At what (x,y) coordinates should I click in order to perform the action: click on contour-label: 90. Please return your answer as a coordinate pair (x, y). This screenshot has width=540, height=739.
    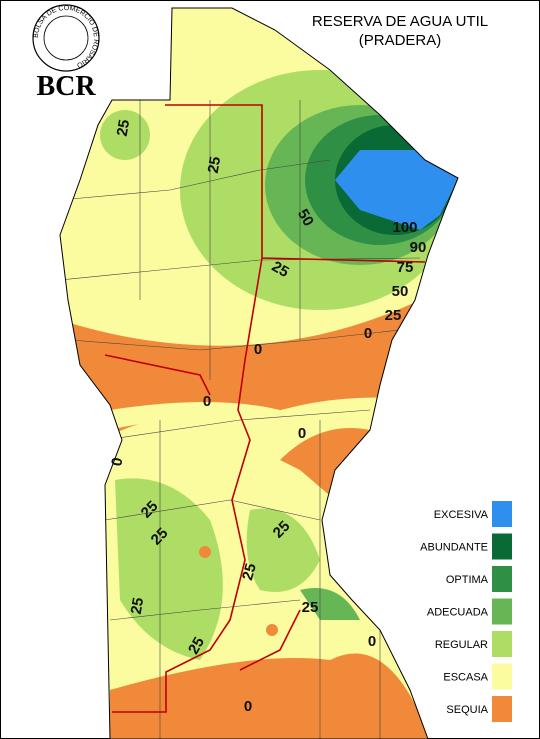
    Looking at the image, I should click on (418, 247).